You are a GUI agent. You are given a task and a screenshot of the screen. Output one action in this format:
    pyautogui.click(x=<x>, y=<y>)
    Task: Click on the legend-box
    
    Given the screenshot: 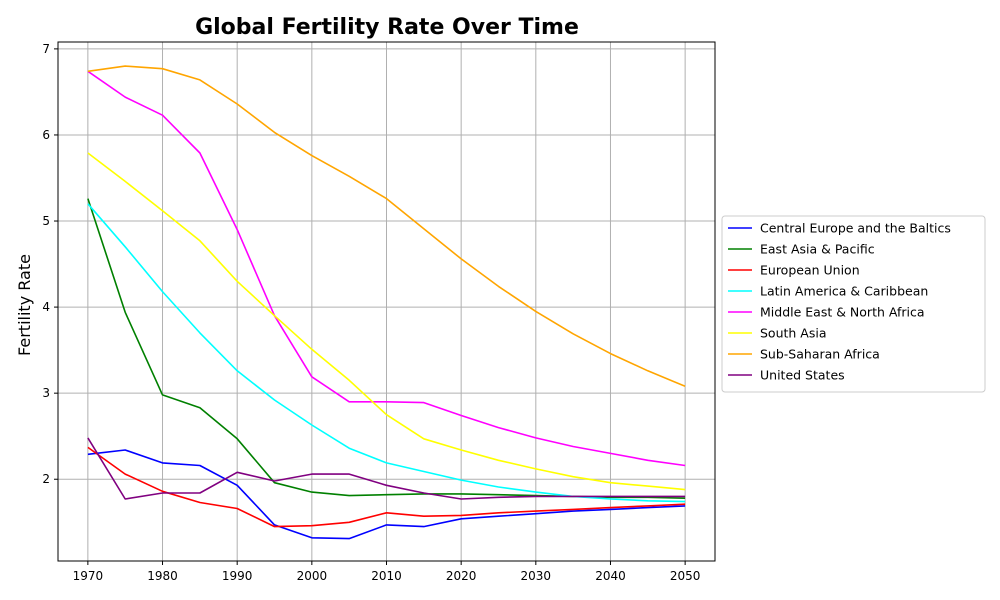 What is the action you would take?
    pyautogui.click(x=853, y=304)
    